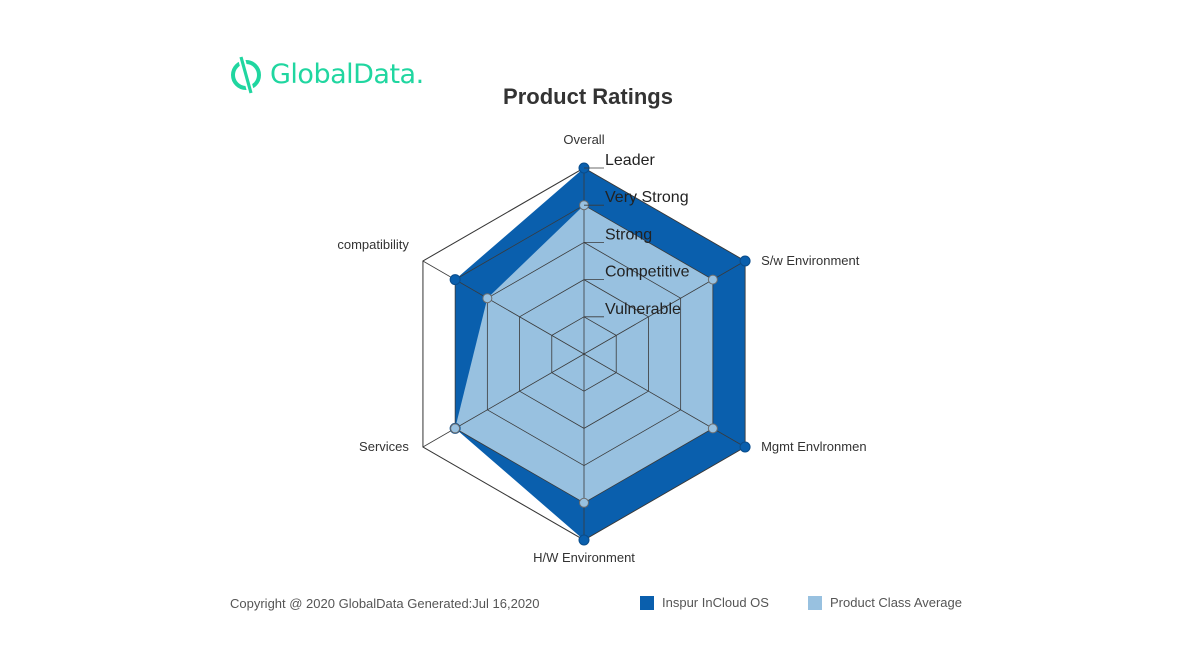  Describe the element at coordinates (347, 74) in the screenshot. I see `logo-wordmark: GlobalData.` at that location.